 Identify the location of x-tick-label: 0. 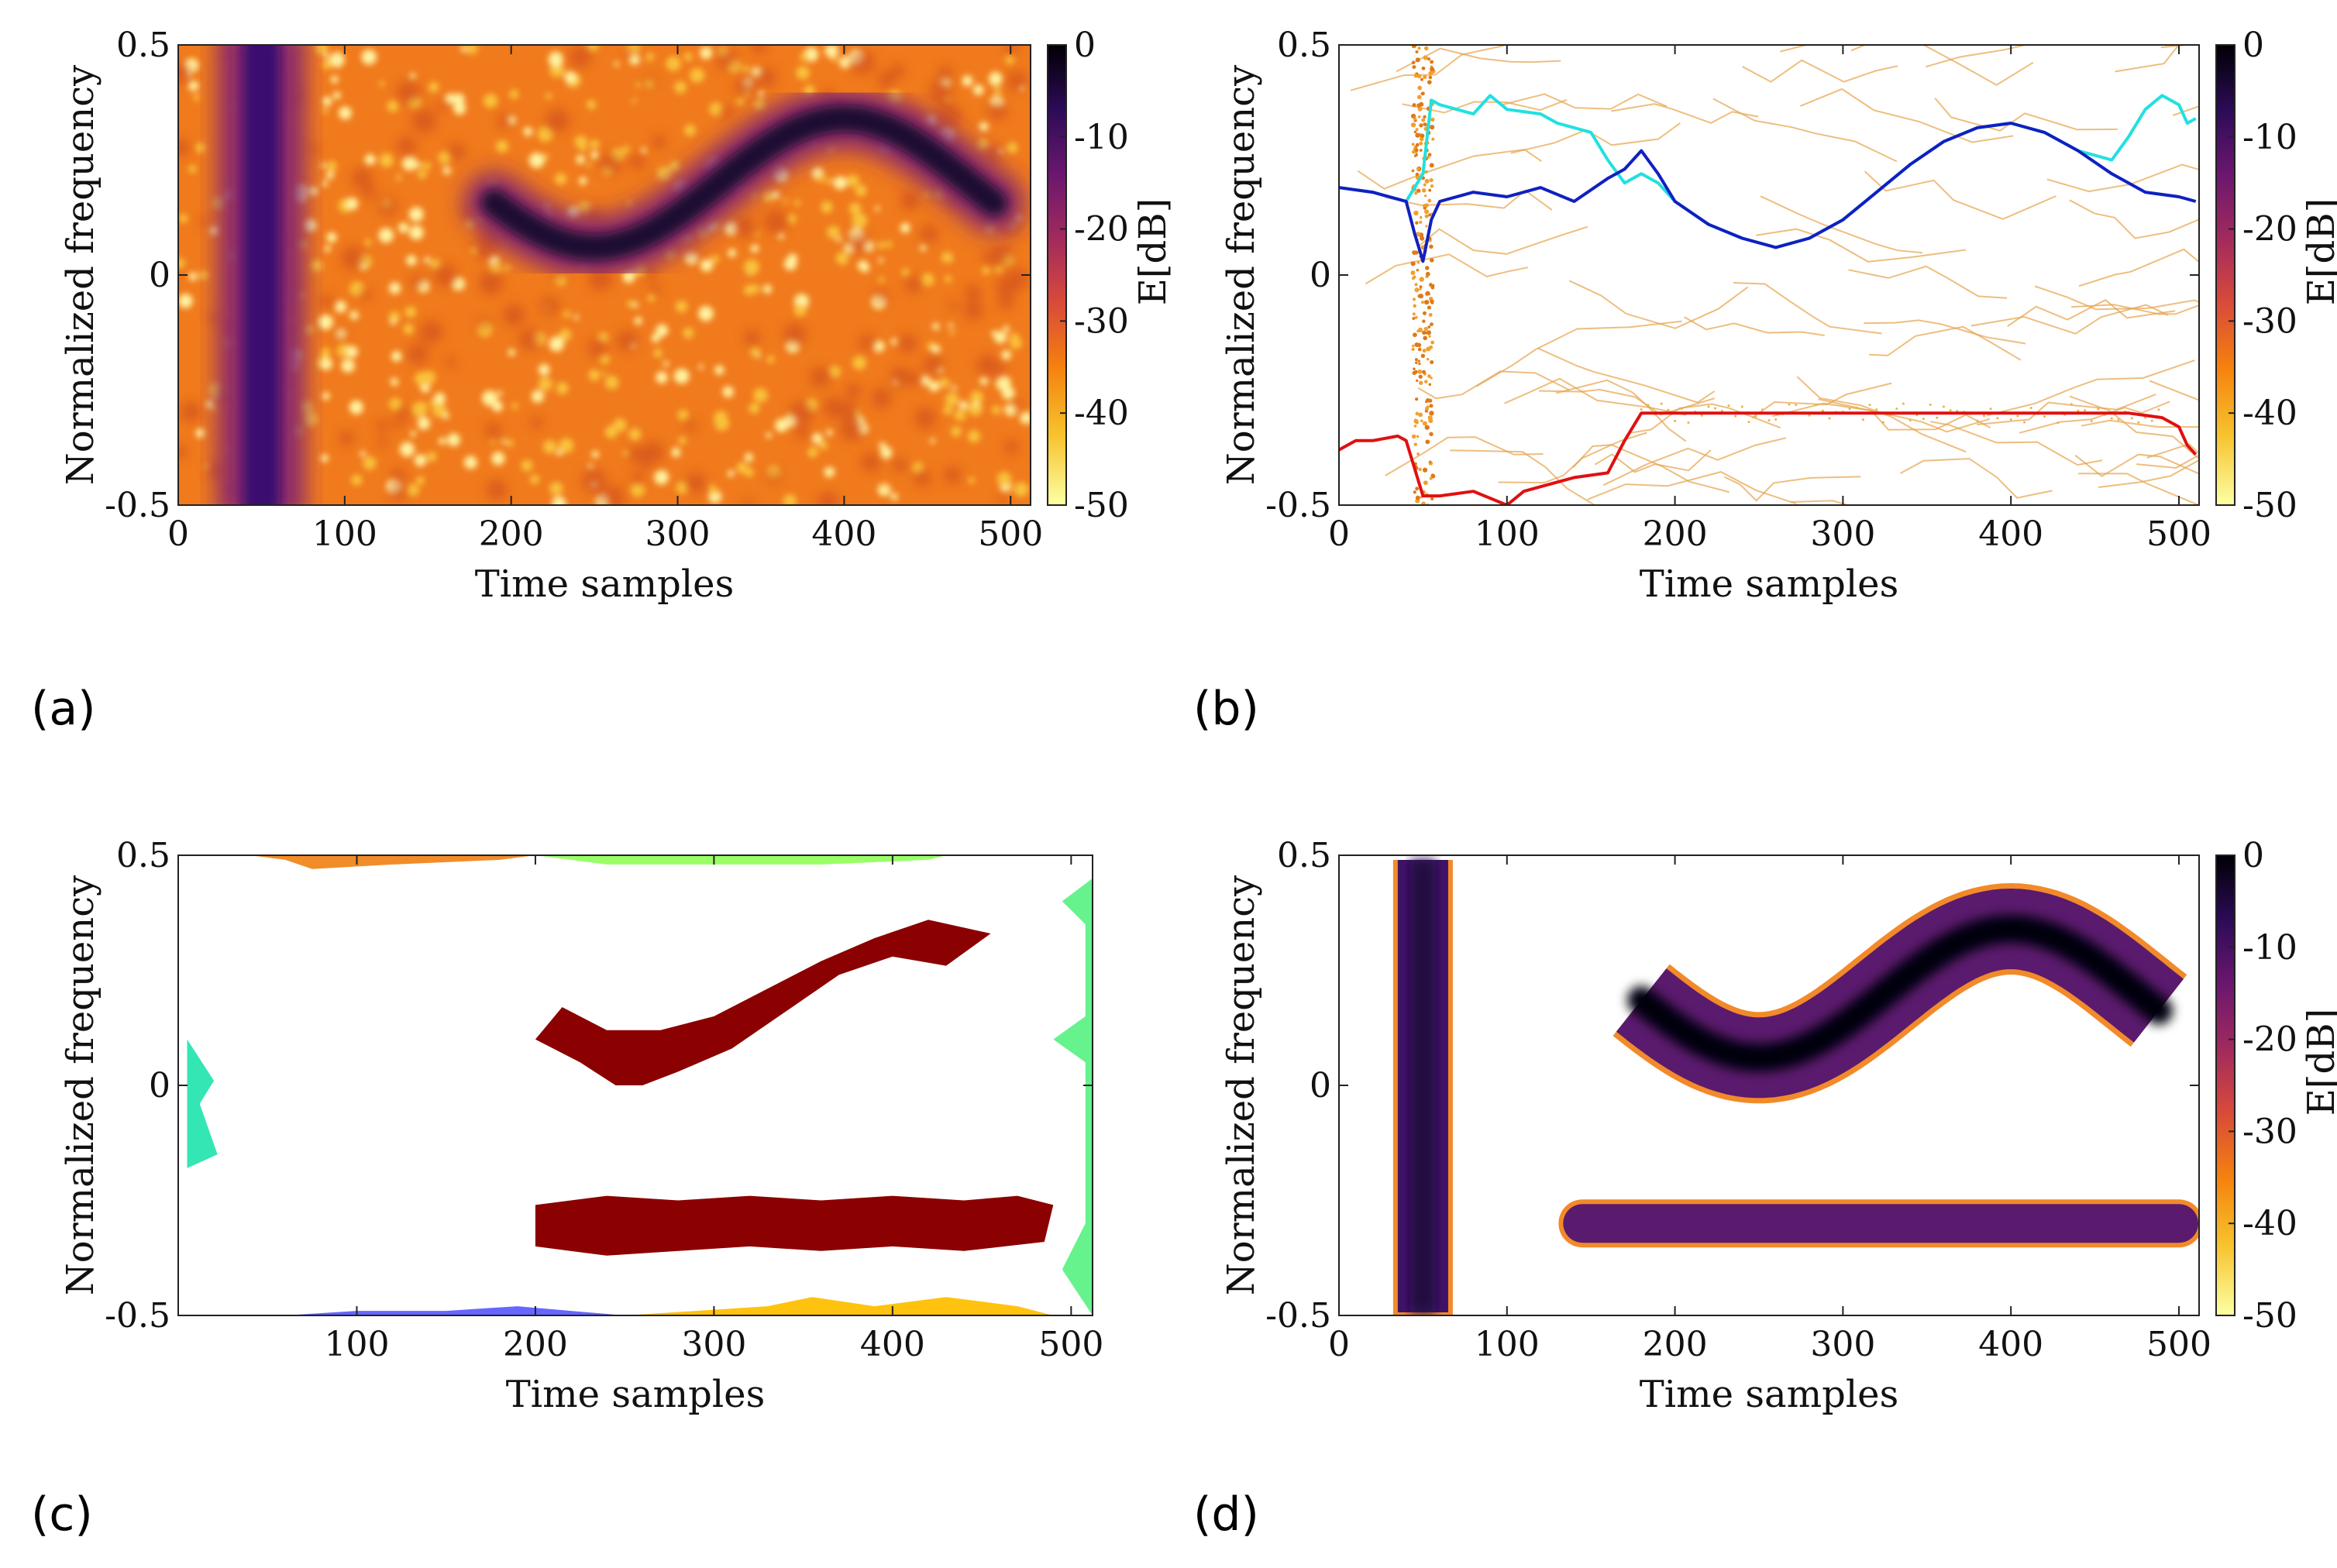
(1339, 534).